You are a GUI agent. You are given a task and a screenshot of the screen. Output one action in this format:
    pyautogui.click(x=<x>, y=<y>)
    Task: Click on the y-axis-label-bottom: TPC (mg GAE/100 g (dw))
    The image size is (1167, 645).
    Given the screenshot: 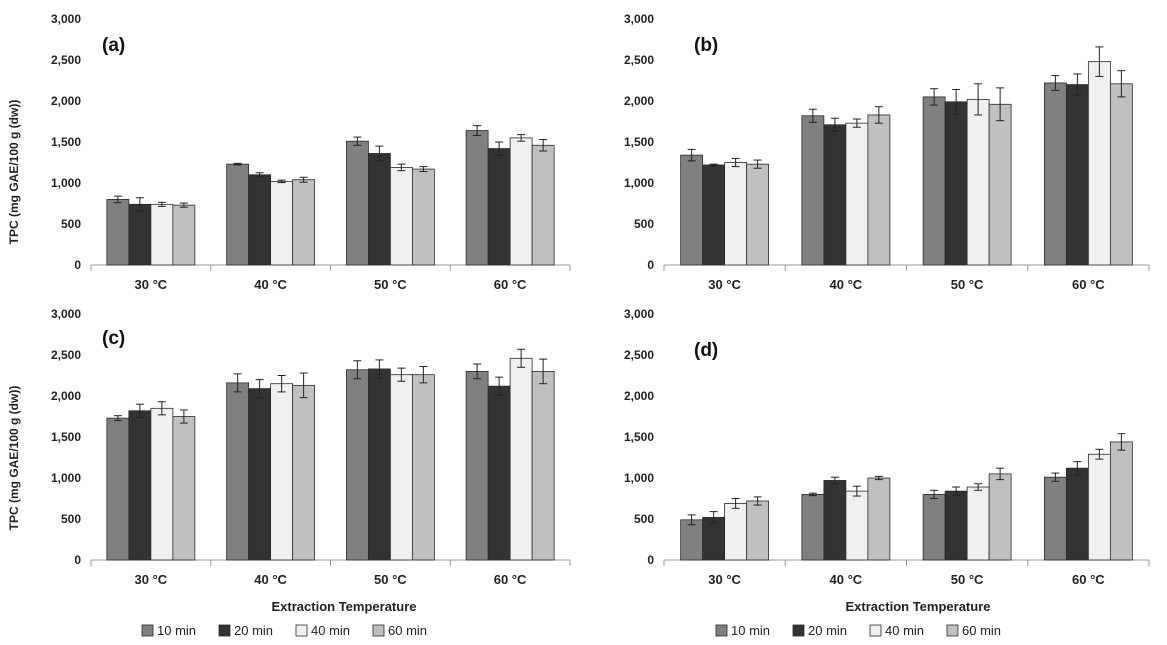 What is the action you would take?
    pyautogui.click(x=14, y=458)
    